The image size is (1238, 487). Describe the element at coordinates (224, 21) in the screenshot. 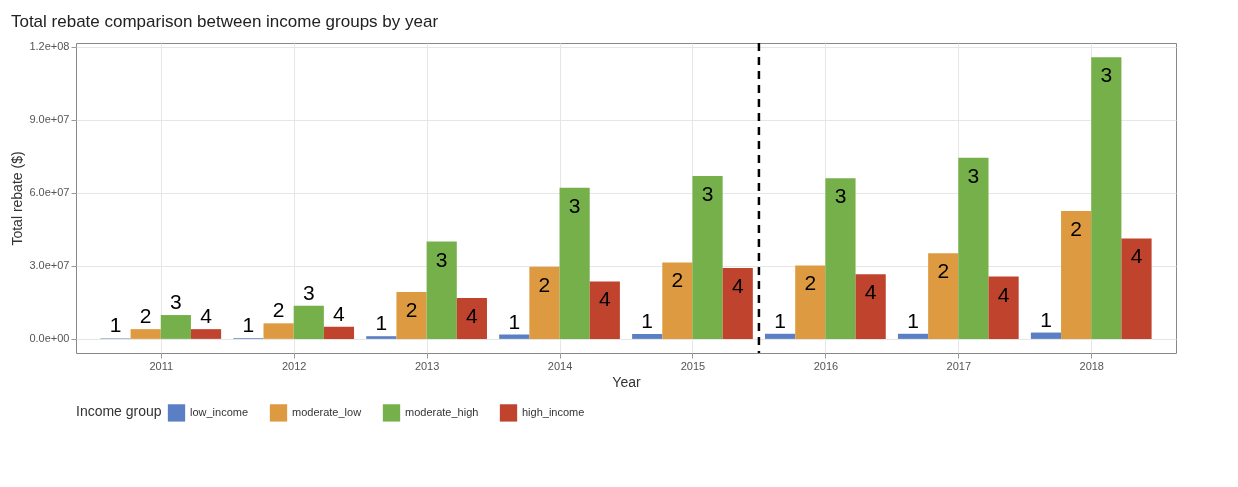

I see `chart-title: Total rebate comparison between income groups by year` at that location.